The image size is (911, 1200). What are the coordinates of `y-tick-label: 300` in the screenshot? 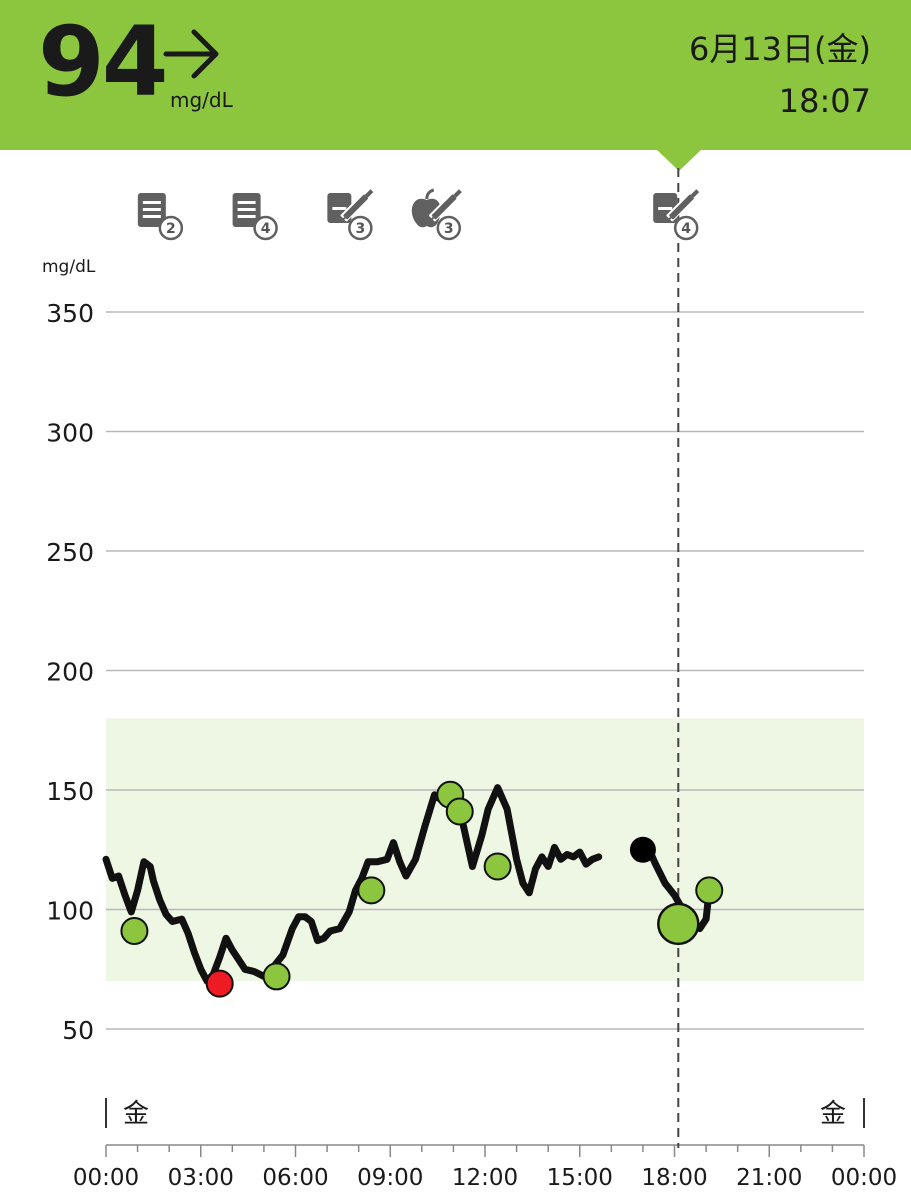 It's located at (70, 433).